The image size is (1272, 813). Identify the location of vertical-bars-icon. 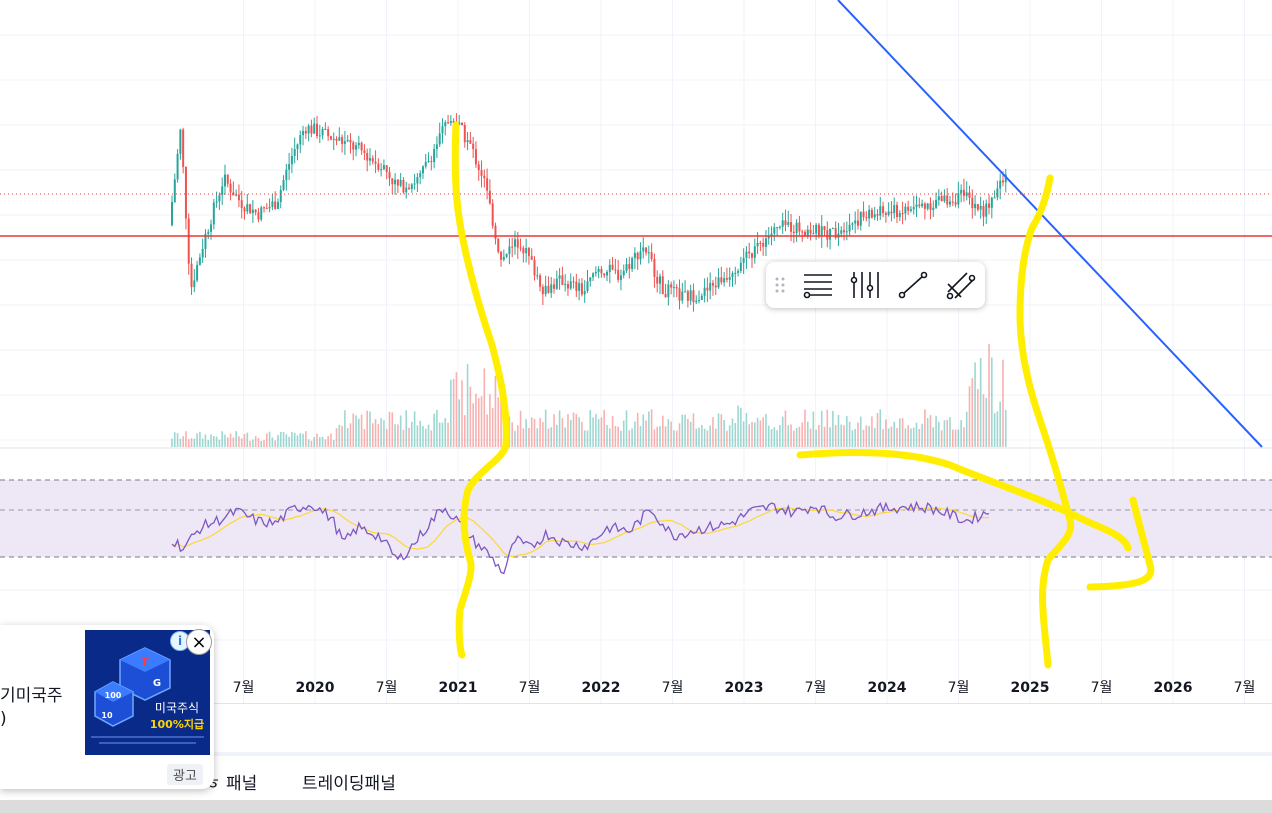
(866, 285).